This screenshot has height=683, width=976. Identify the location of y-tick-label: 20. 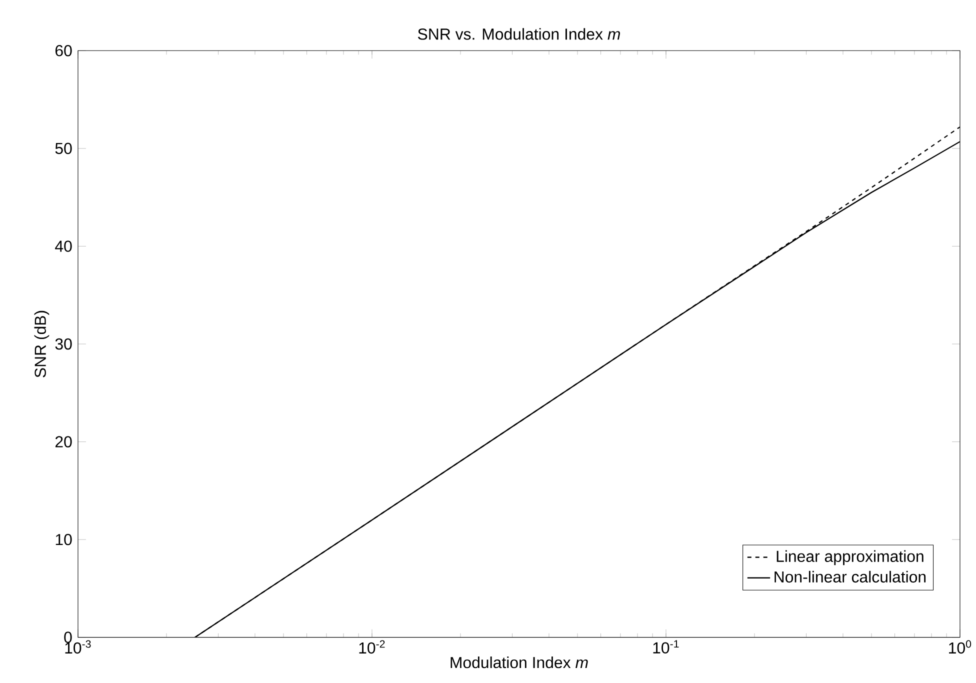
(63, 442).